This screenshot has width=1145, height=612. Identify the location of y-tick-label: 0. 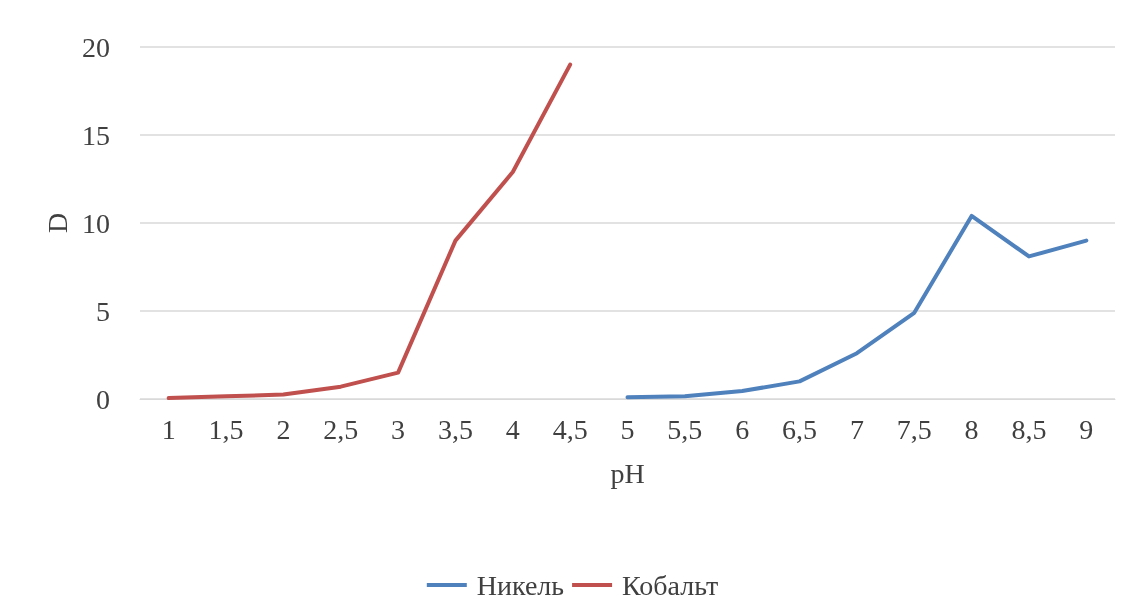
(103, 399).